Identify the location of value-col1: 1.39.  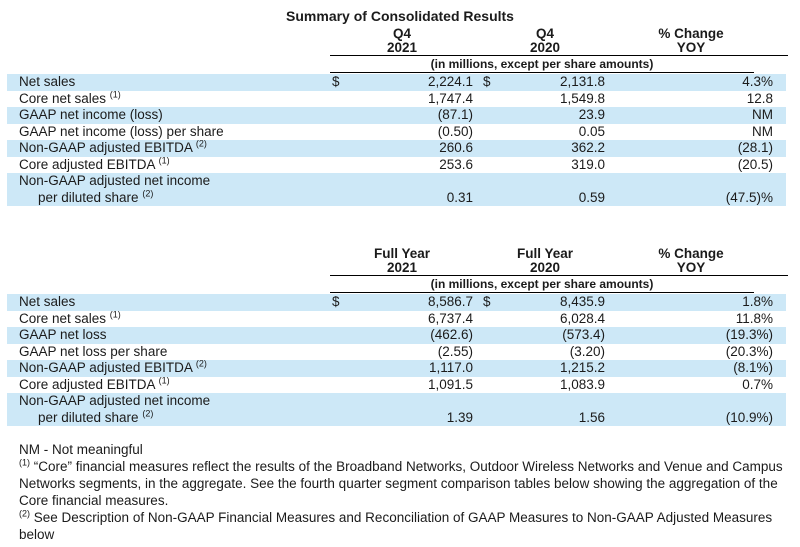
(459, 417).